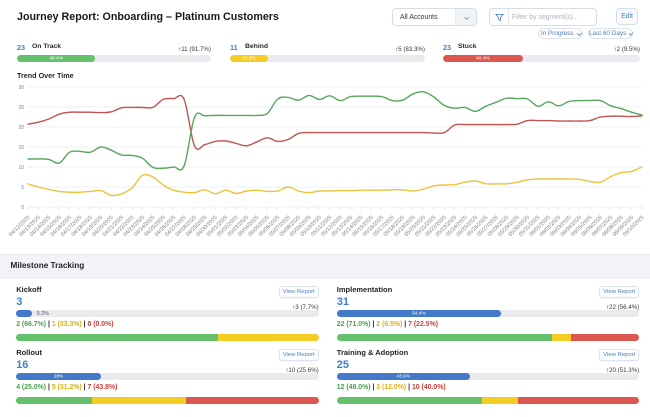 This screenshot has height=417, width=650. What do you see at coordinates (21, 148) in the screenshot?
I see `svg-text: 15` at bounding box center [21, 148].